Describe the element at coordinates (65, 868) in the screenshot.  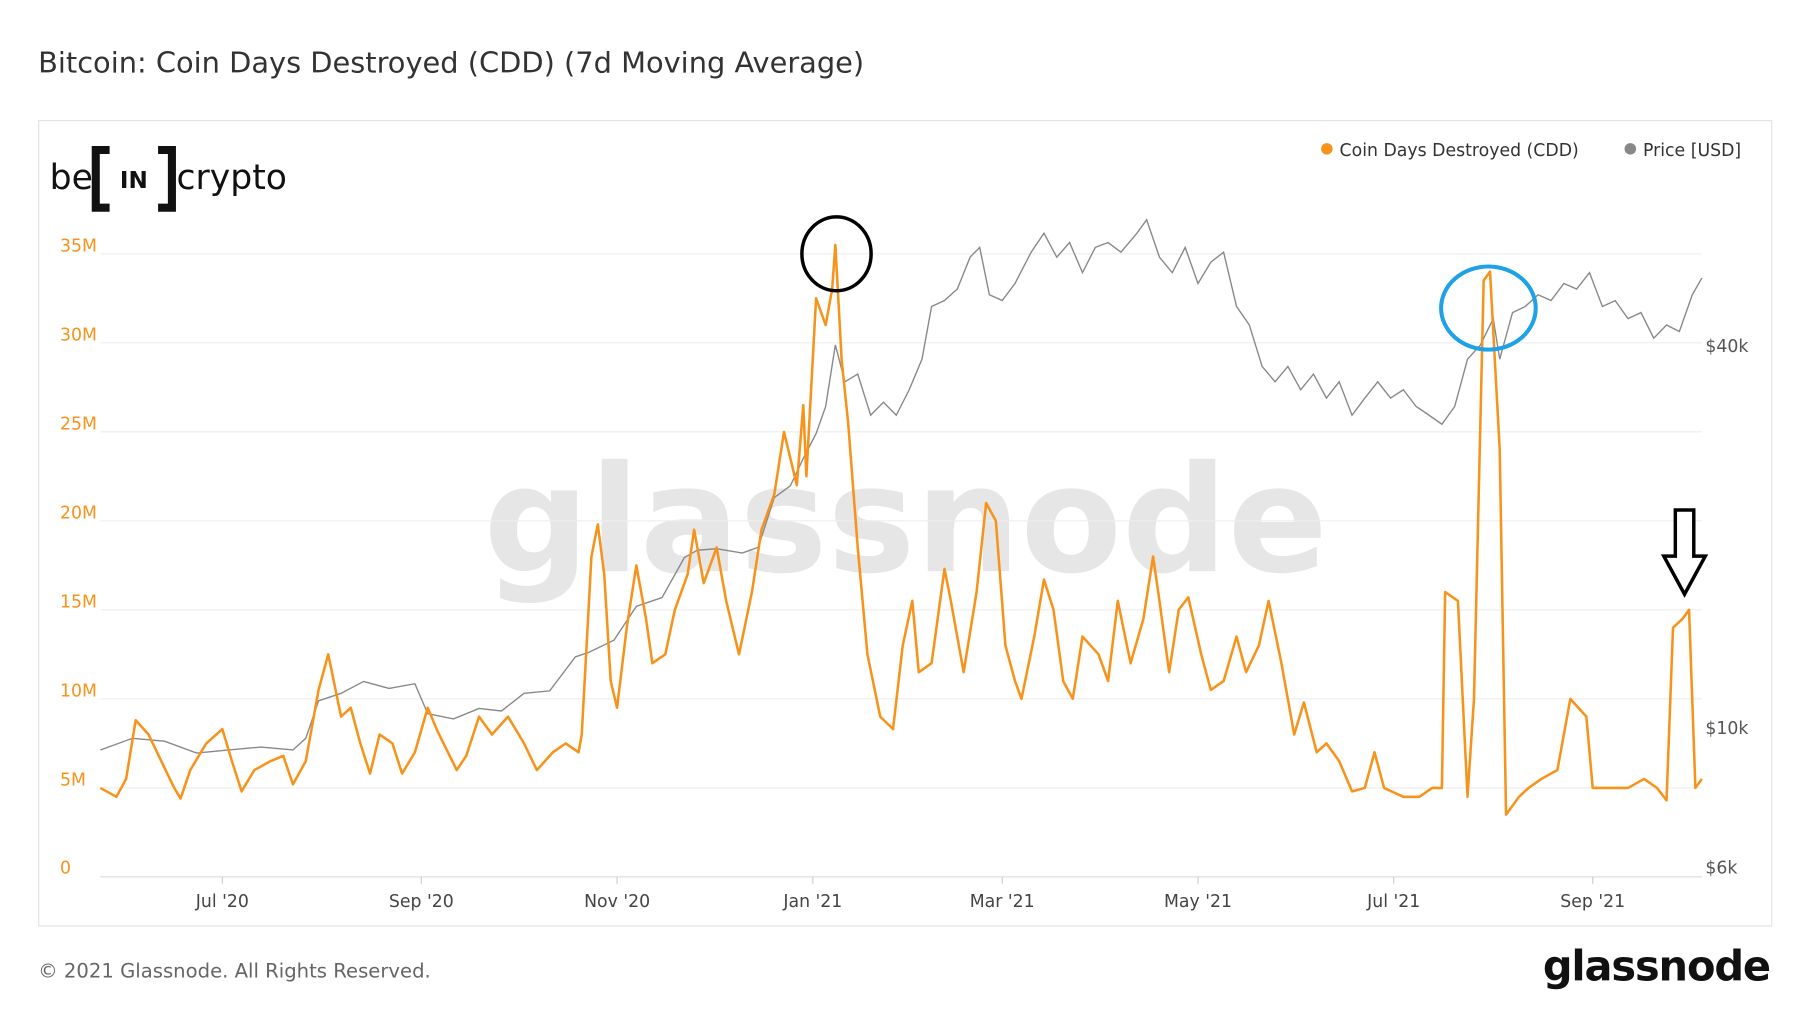
I see `y-left-tick-label: 0` at that location.